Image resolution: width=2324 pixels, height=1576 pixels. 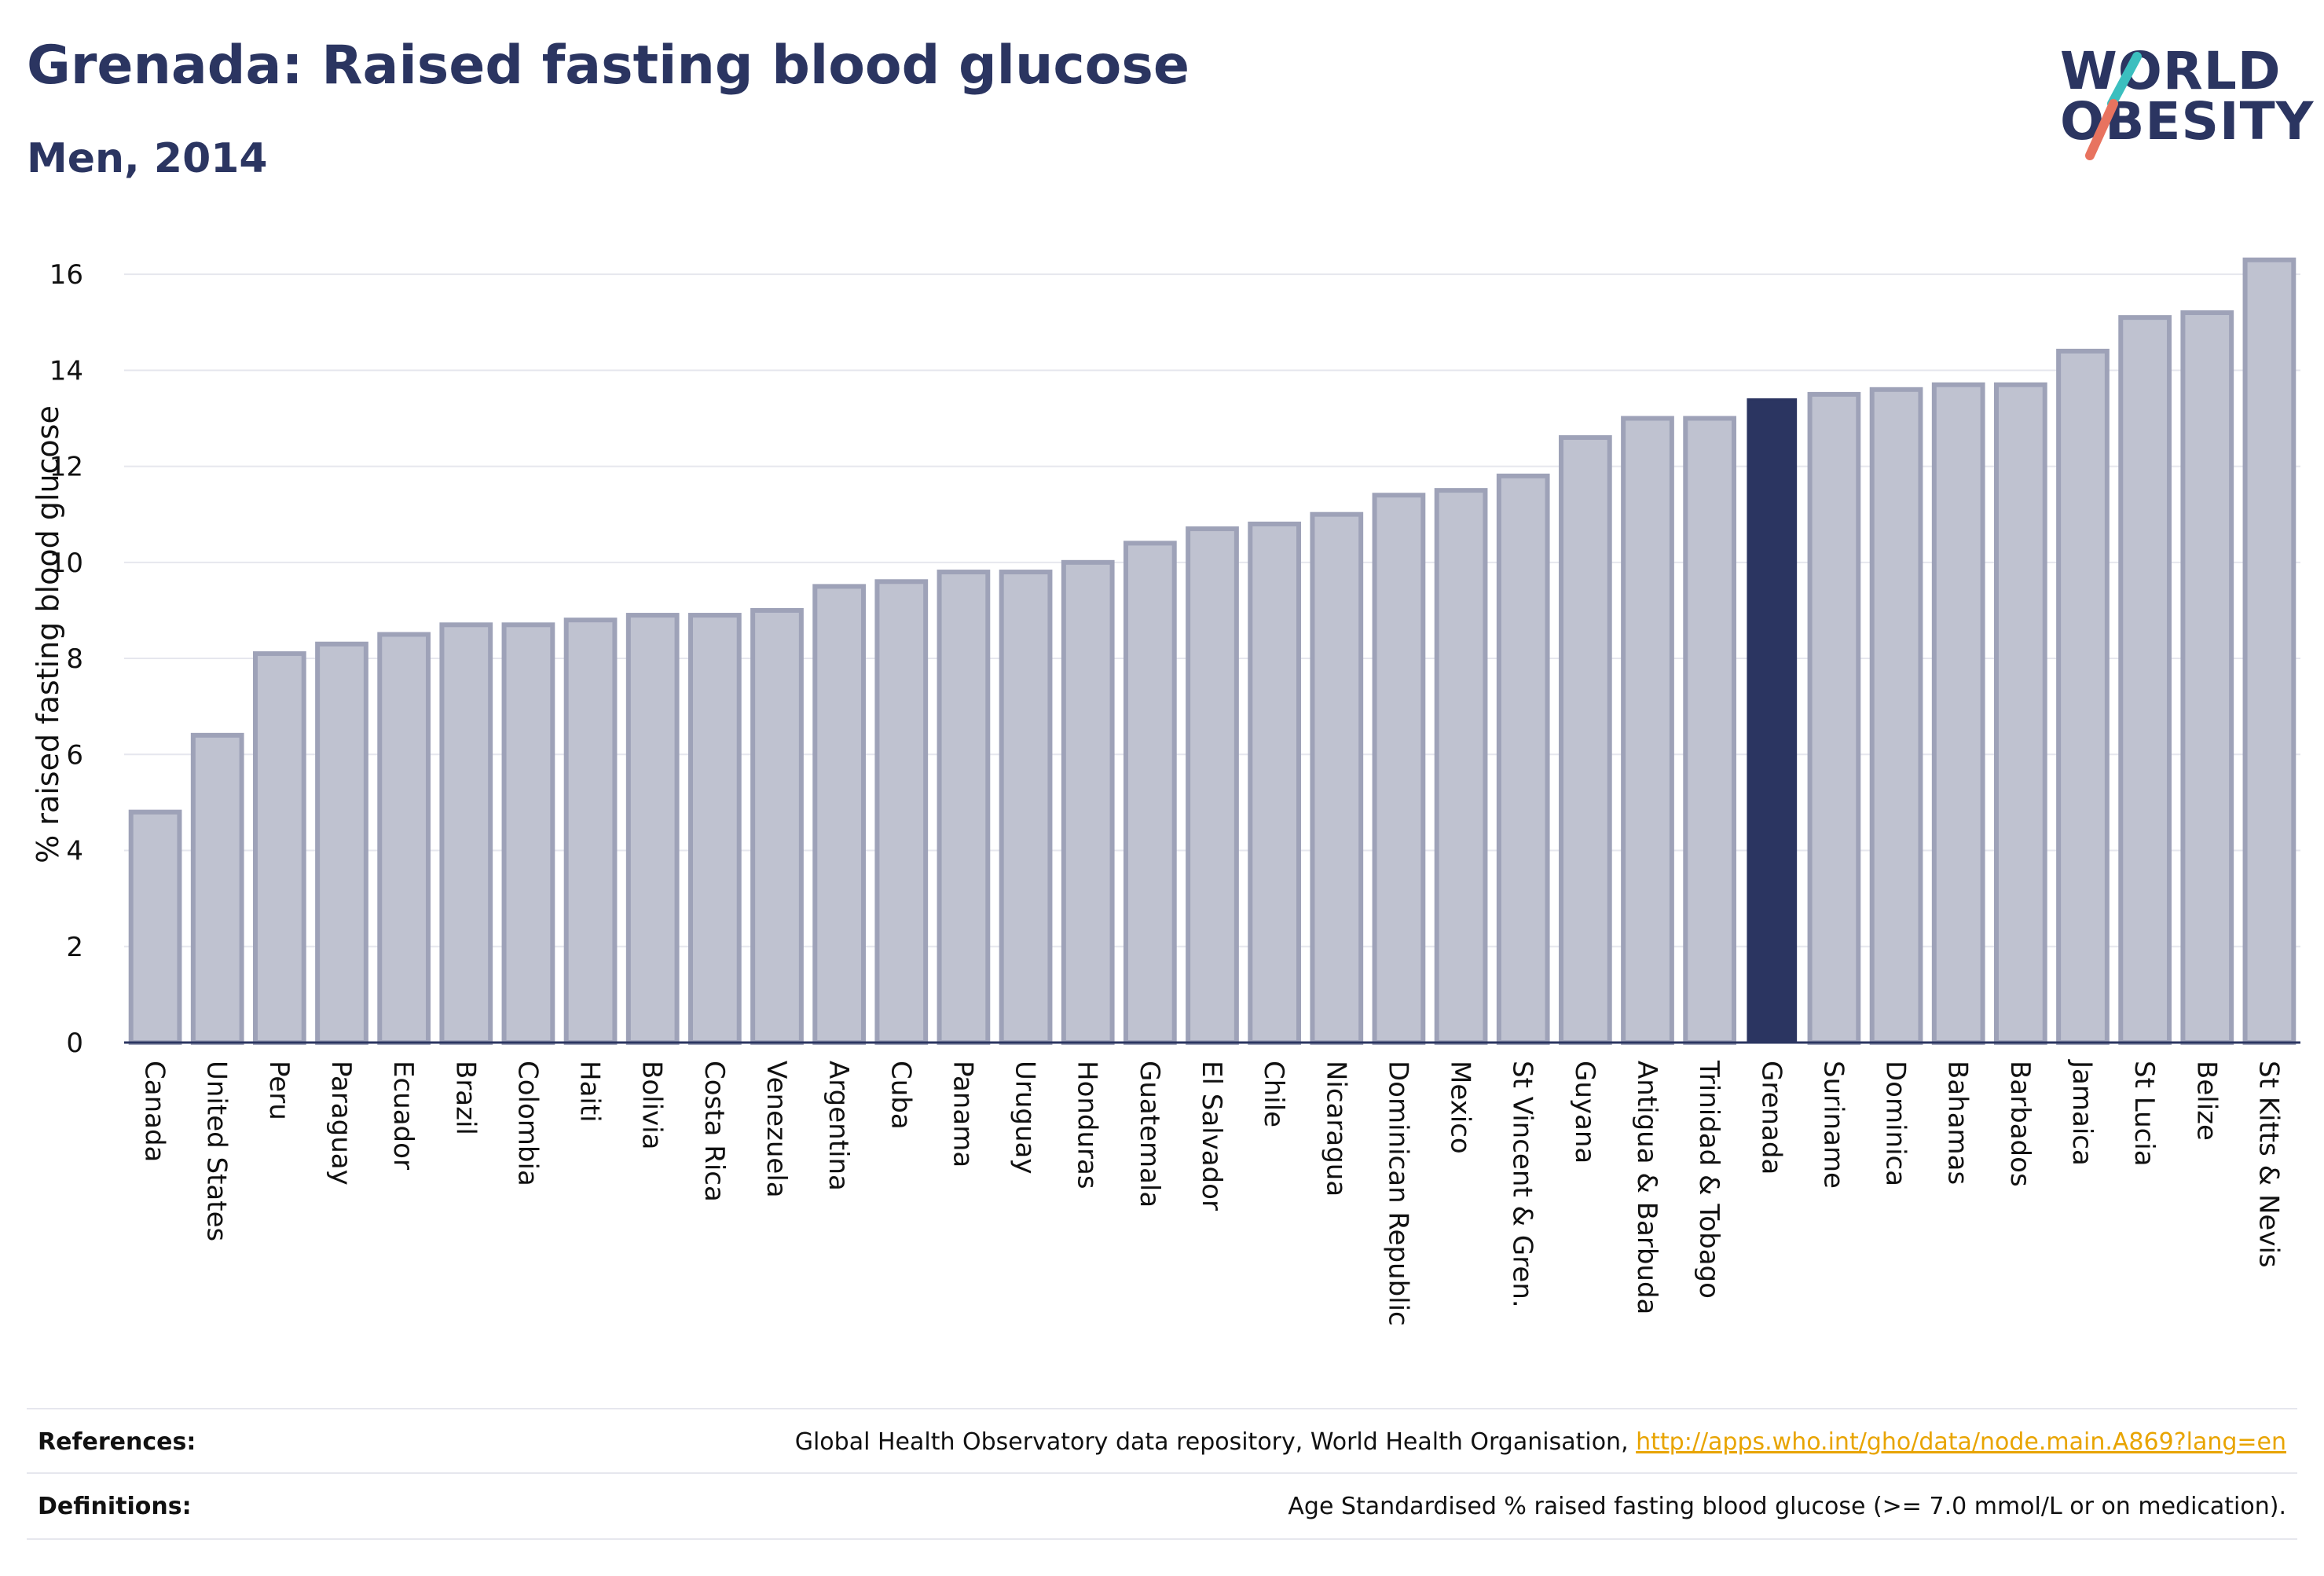 I want to click on x-tick-label: United States, so click(x=217, y=1151).